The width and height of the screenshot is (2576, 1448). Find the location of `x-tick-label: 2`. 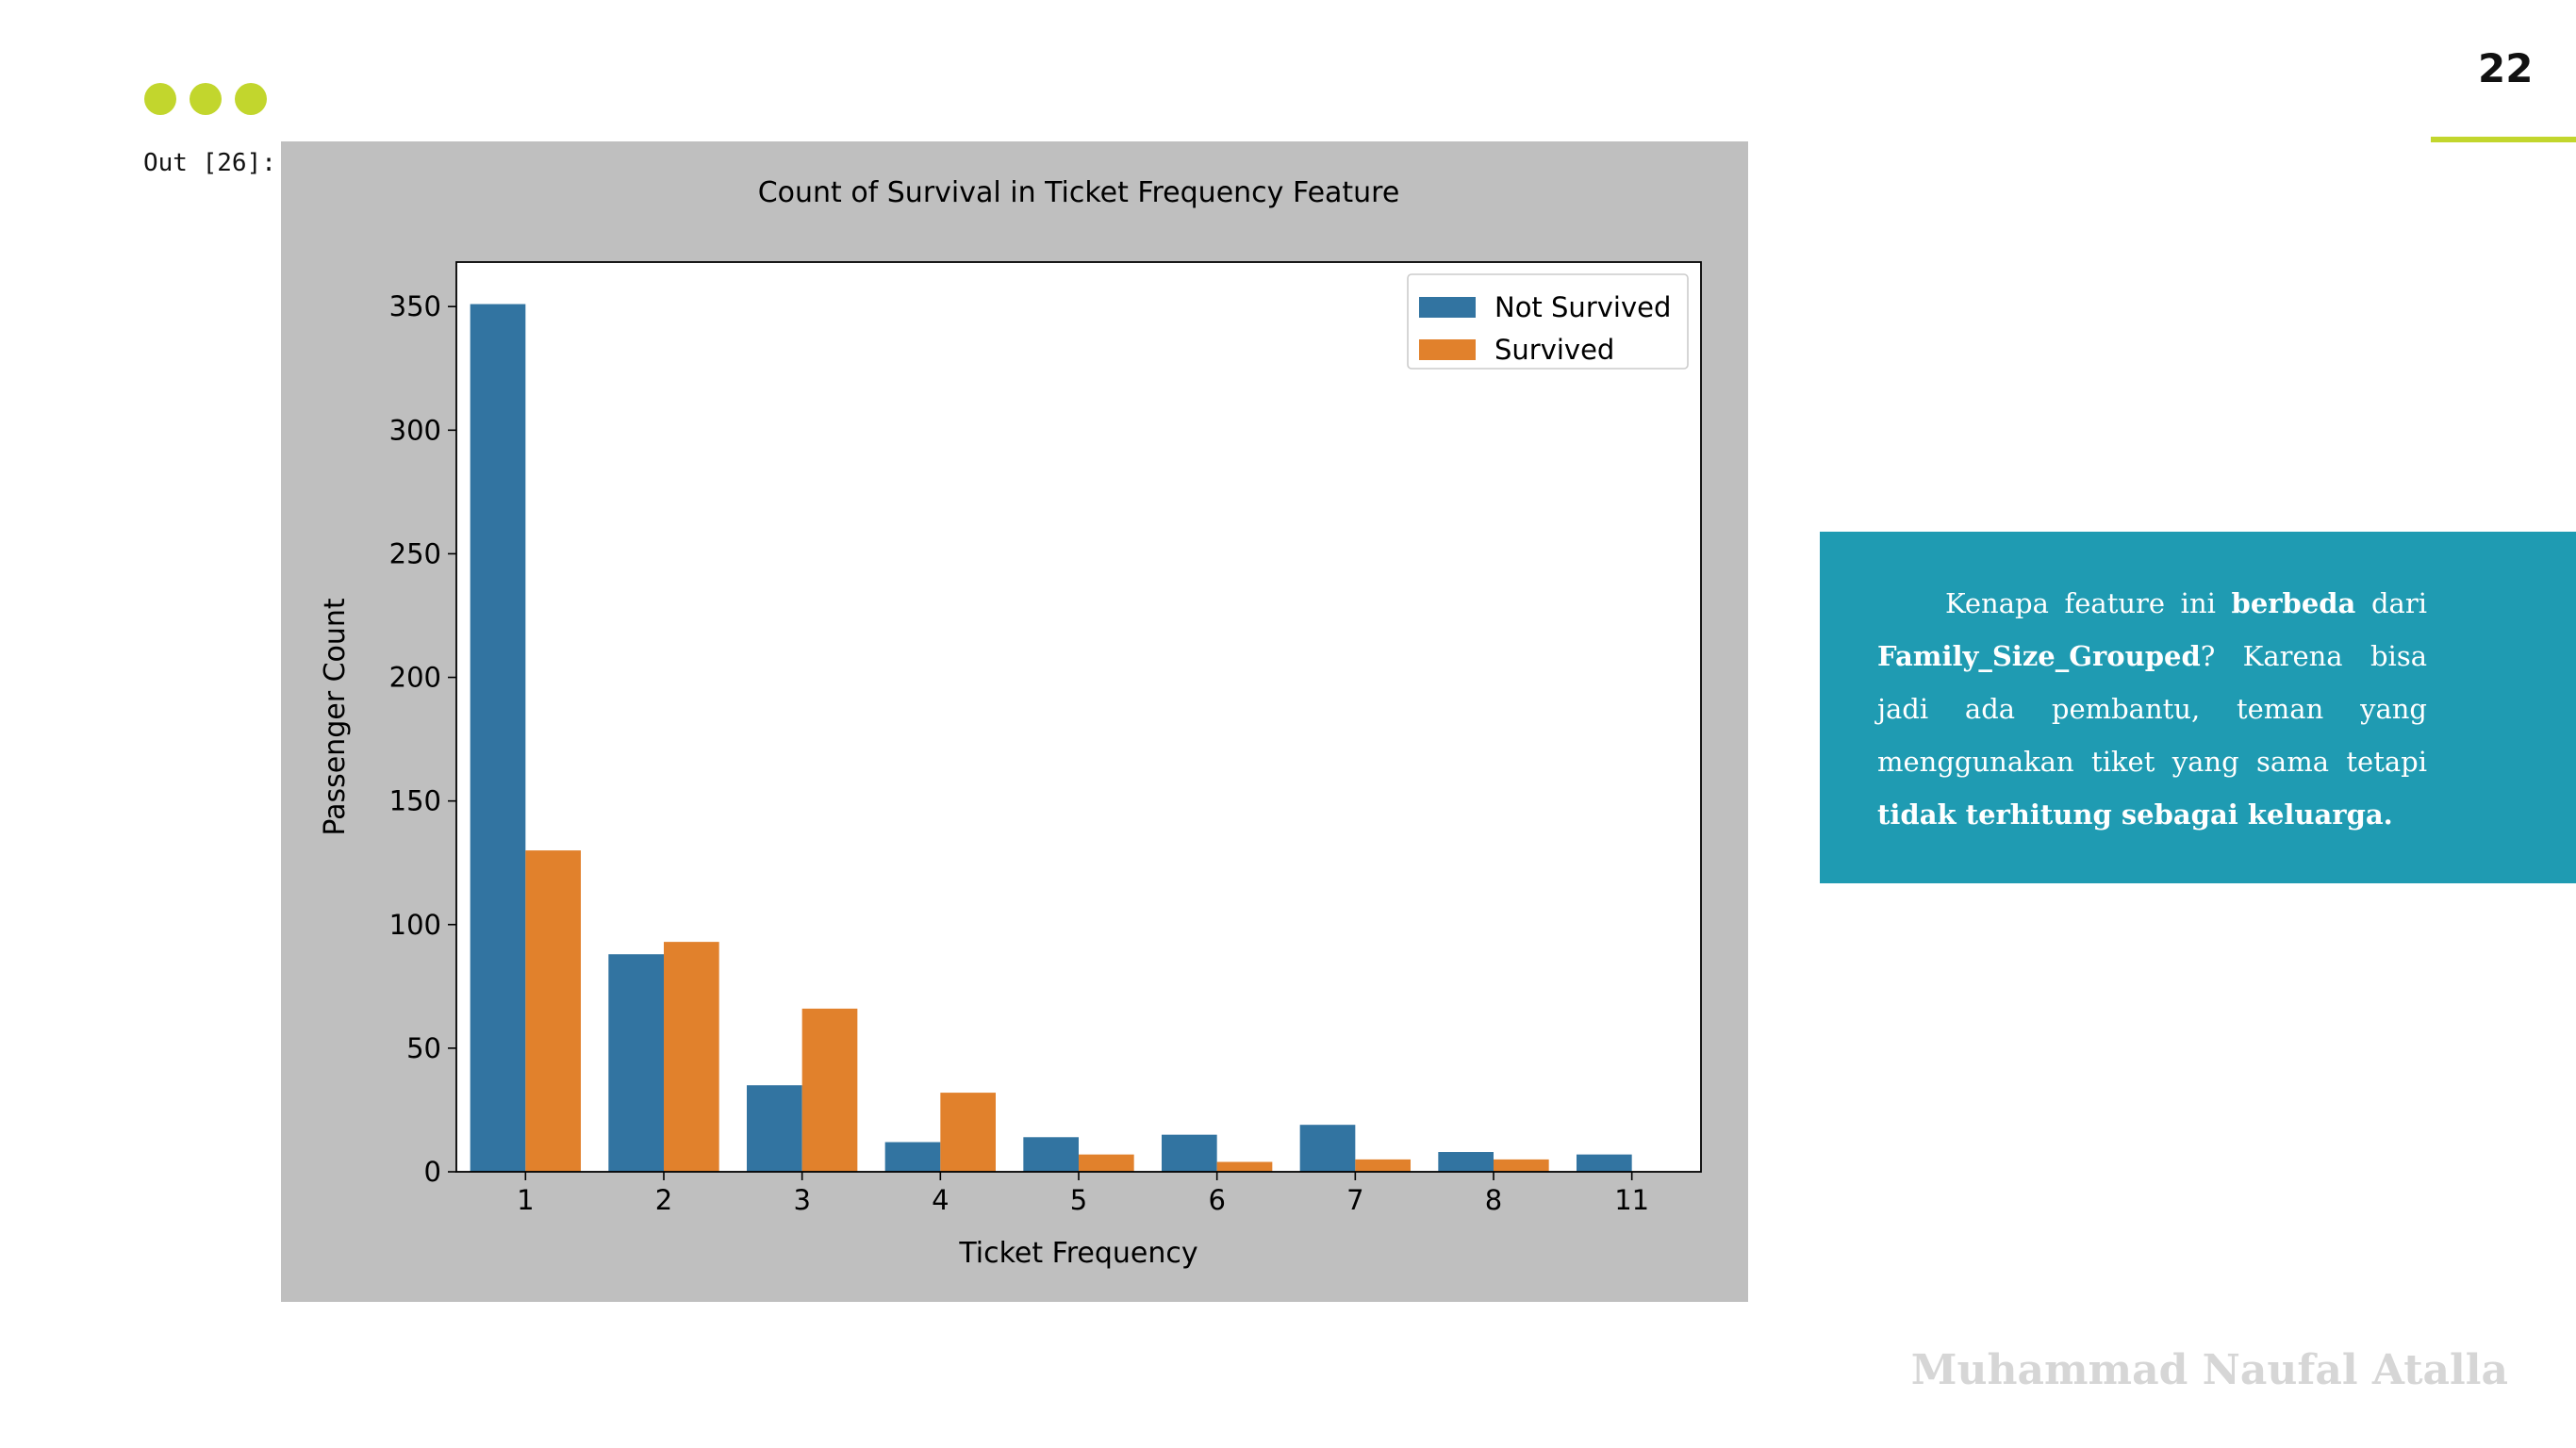

x-tick-label: 2 is located at coordinates (663, 1200).